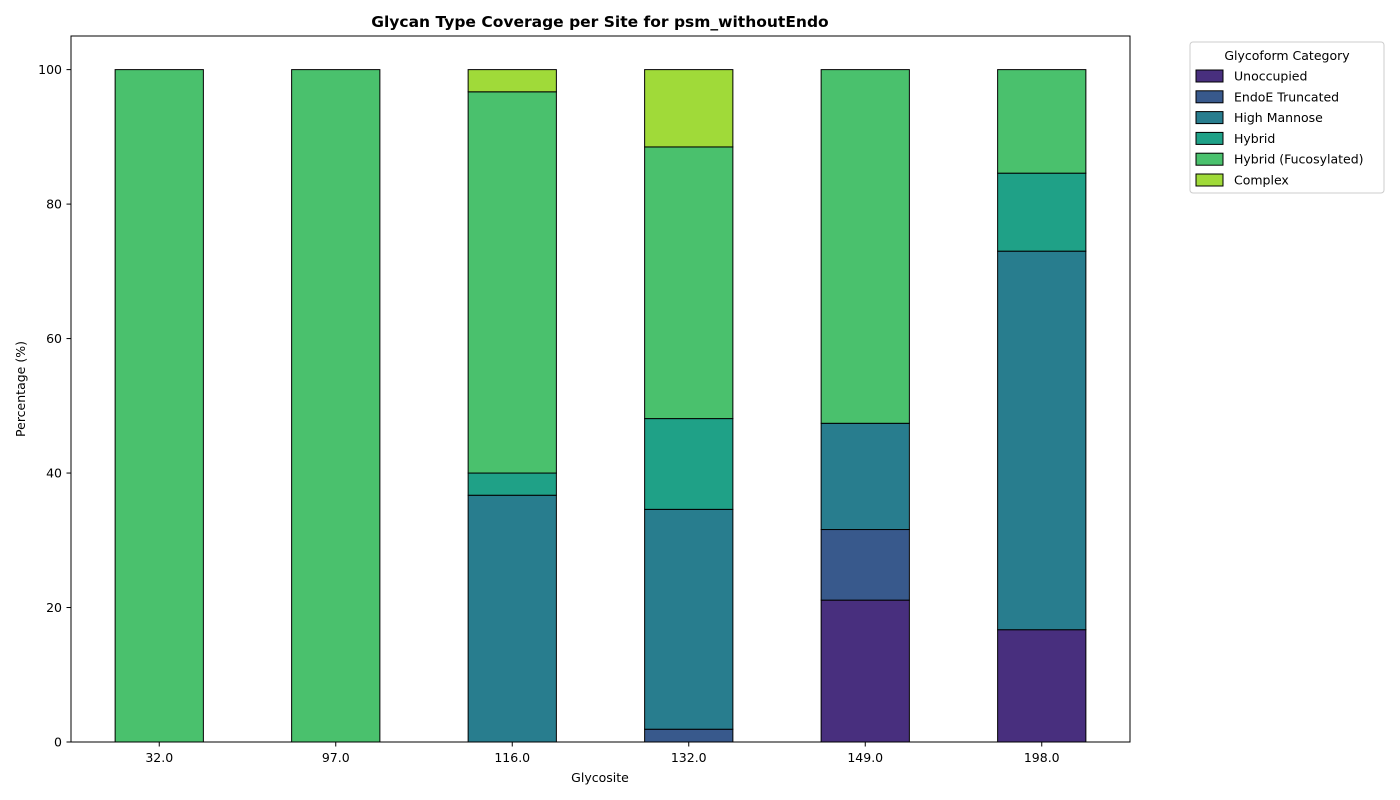 The width and height of the screenshot is (1400, 800). What do you see at coordinates (54, 338) in the screenshot?
I see `y-tick-label: 60` at bounding box center [54, 338].